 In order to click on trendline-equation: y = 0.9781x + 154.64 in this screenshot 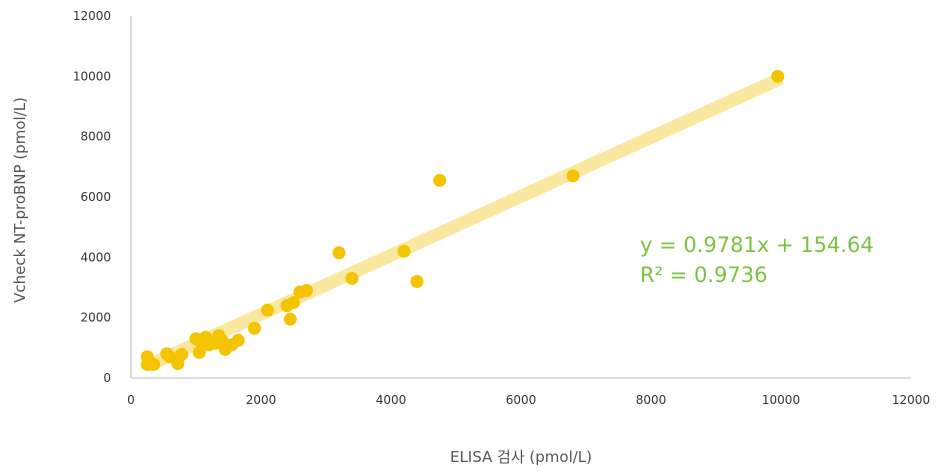, I will do `click(757, 245)`.